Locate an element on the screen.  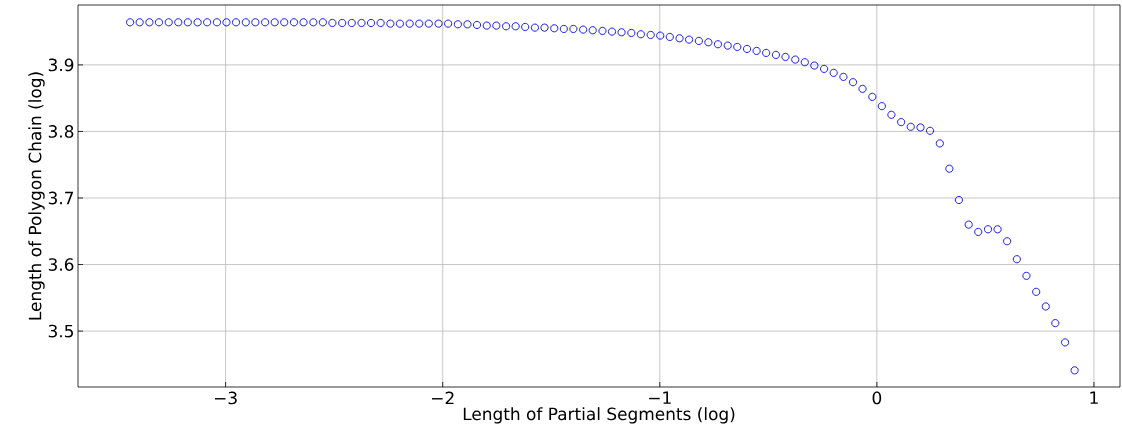
y-tick-label: 3.6 is located at coordinates (61, 264).